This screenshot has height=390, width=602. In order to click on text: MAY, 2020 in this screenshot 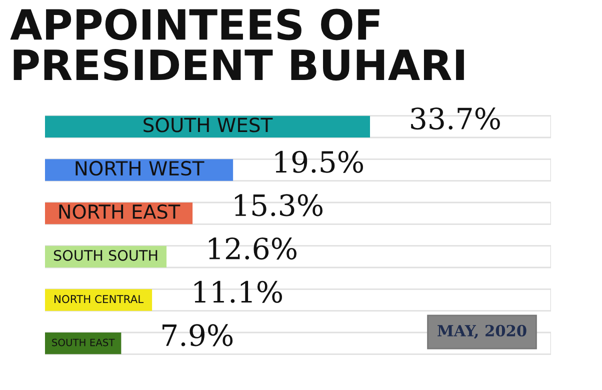, I will do `click(482, 331)`.